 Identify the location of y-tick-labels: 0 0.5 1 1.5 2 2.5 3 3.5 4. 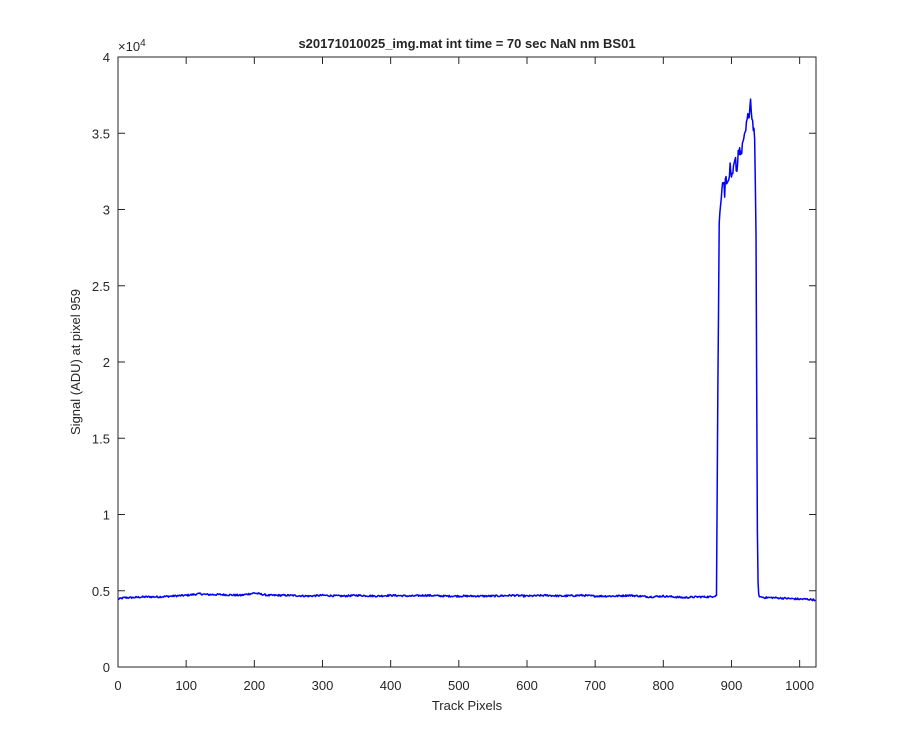
(101, 362).